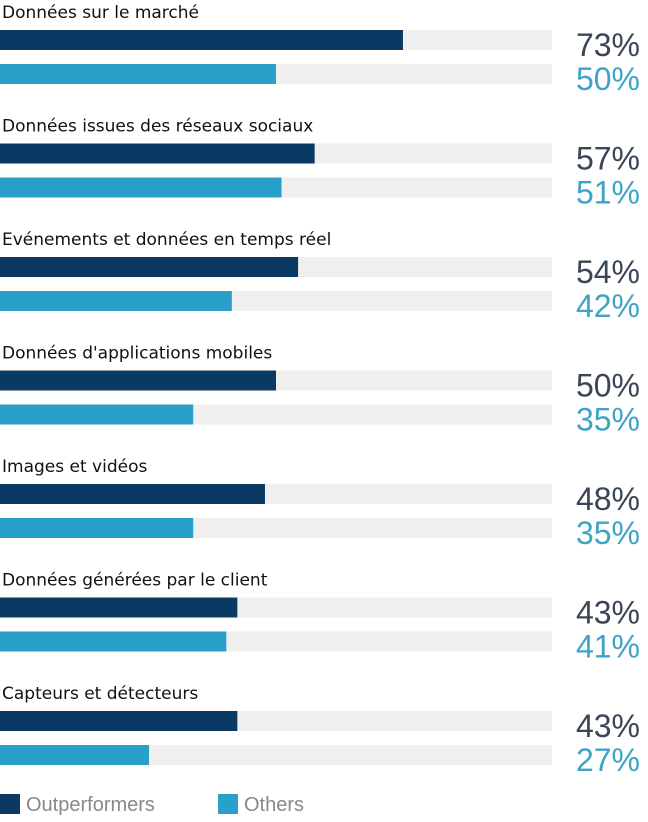 This screenshot has width=648, height=822. What do you see at coordinates (608, 499) in the screenshot?
I see `value-label: 48%` at bounding box center [608, 499].